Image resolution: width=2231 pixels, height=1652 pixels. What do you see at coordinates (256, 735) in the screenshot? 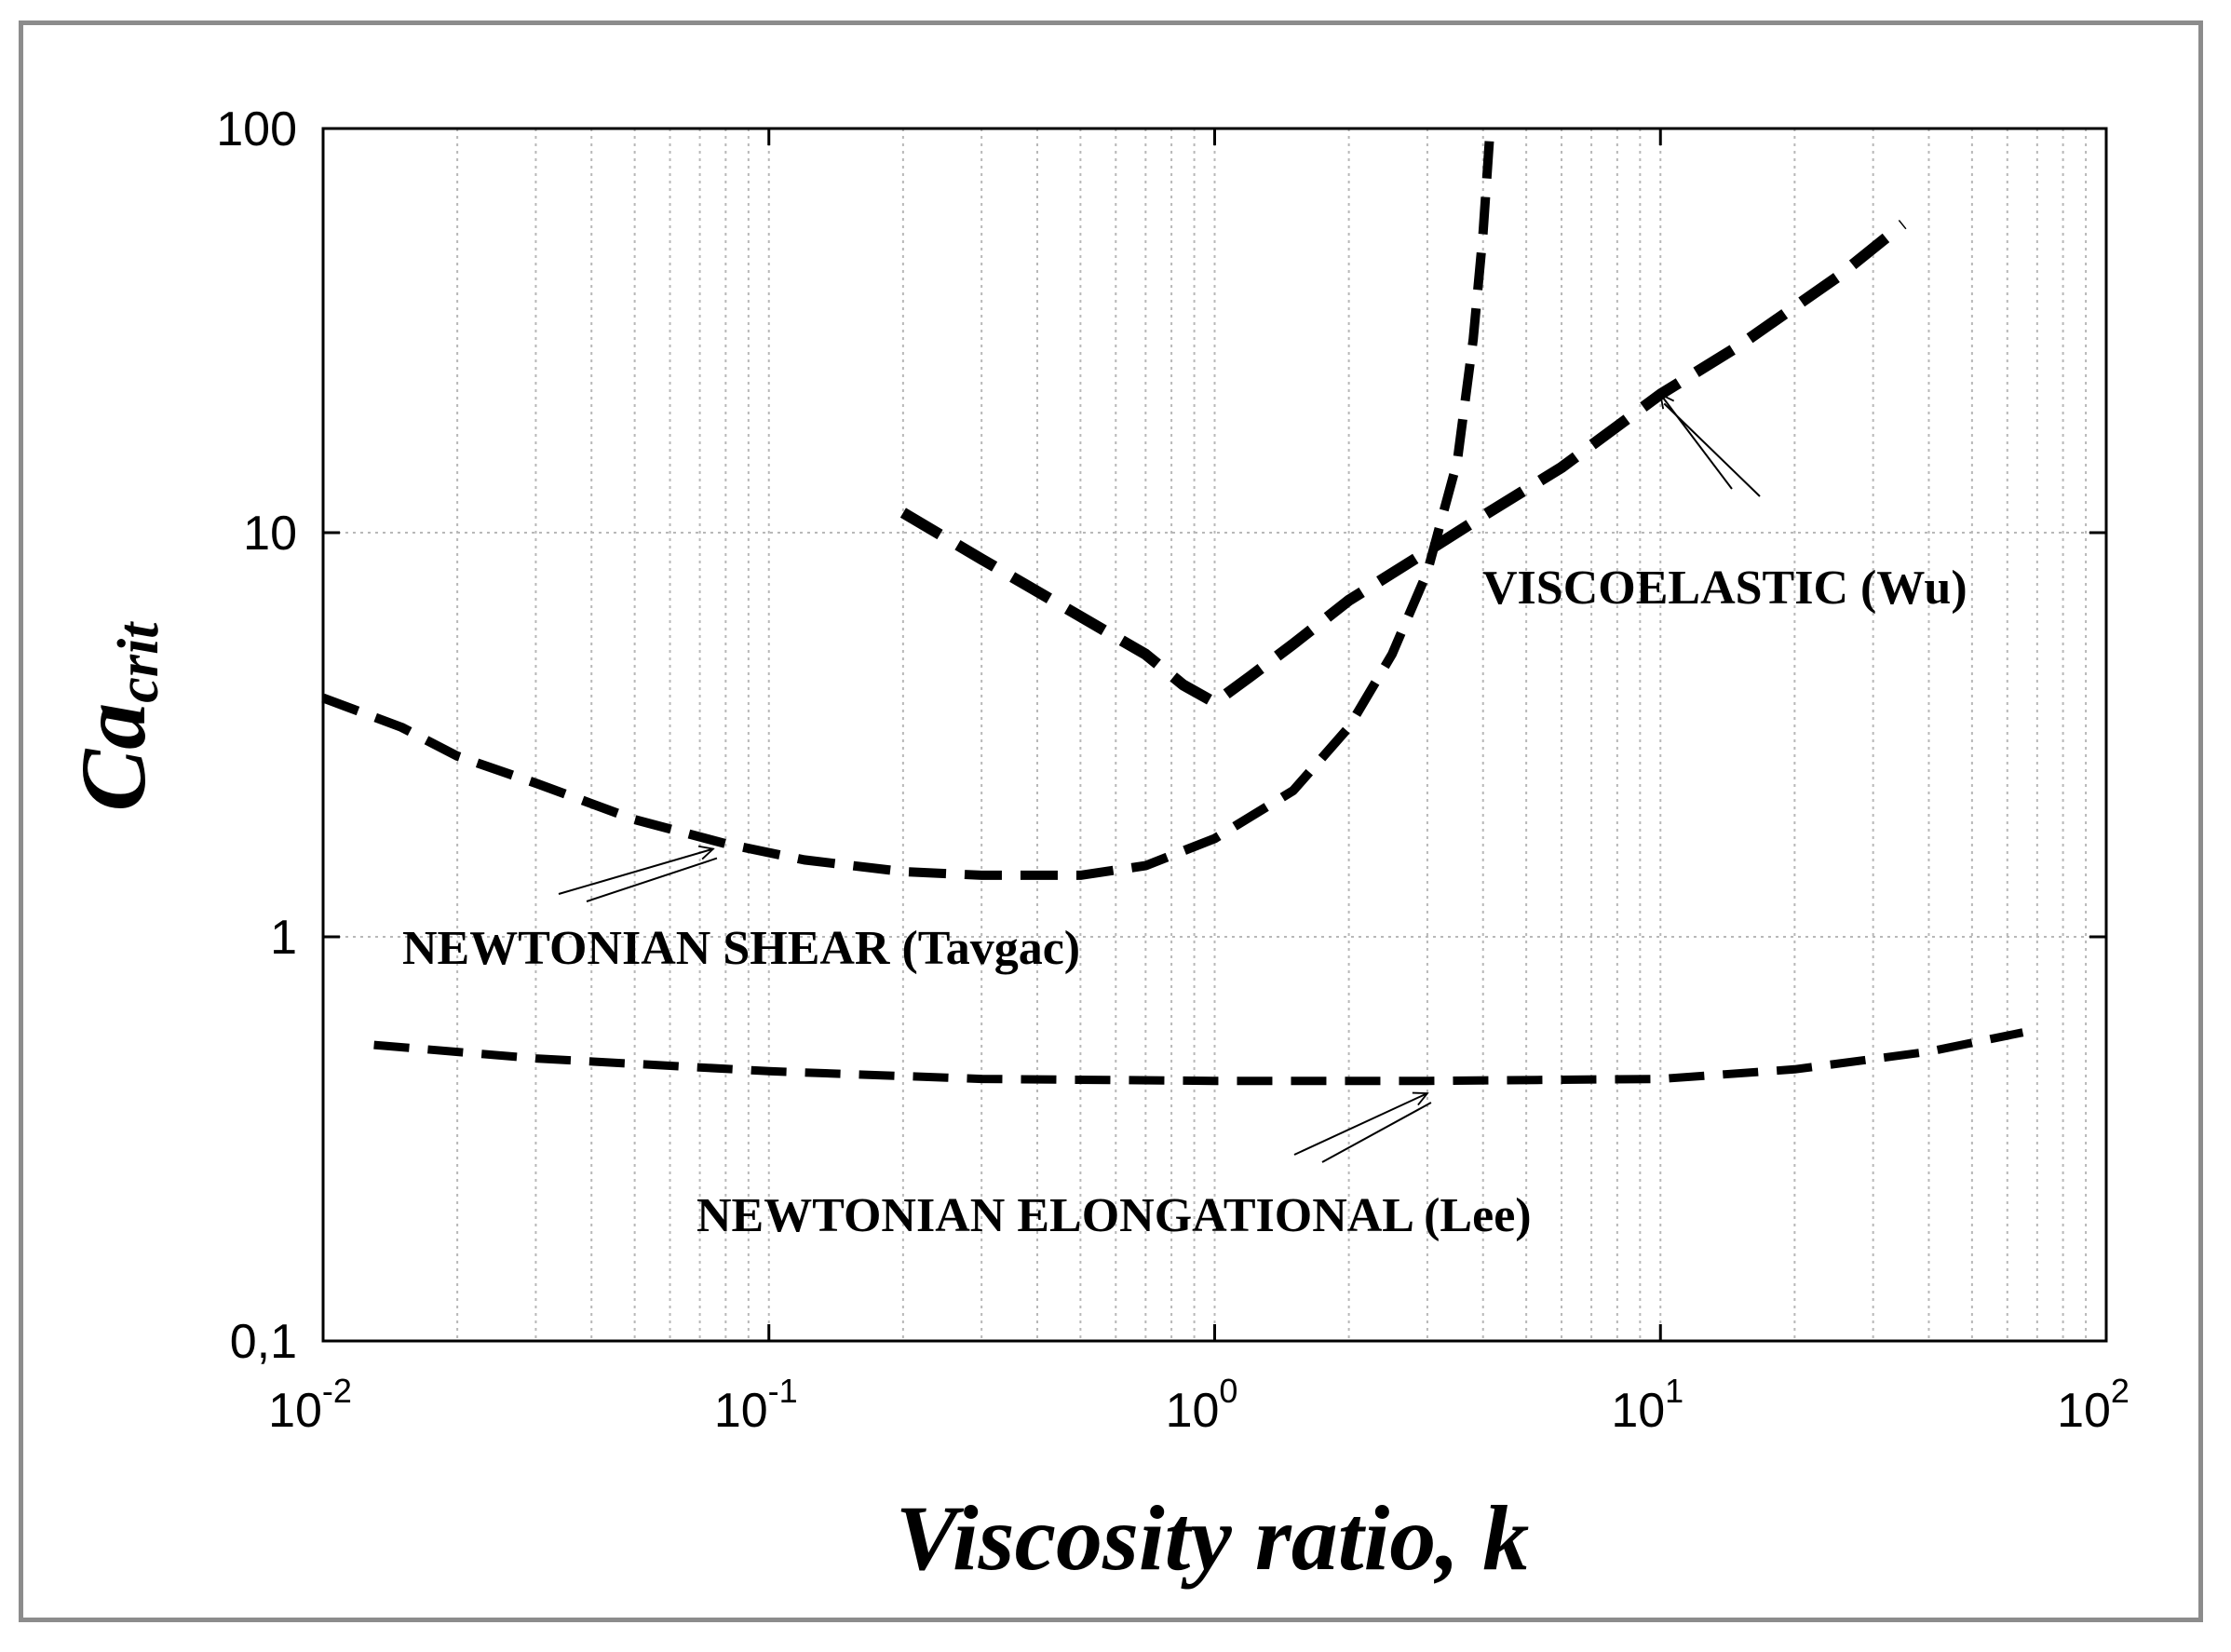
I see `y-tick-labels: 0,1 1 10 100` at bounding box center [256, 735].